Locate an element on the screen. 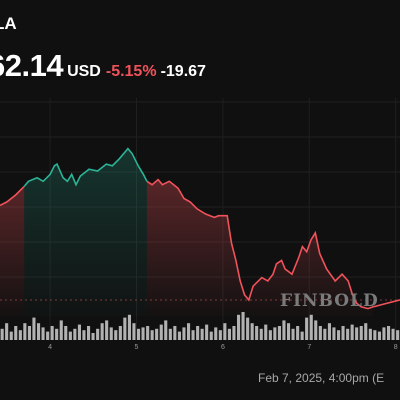  x-tick-label: 6 is located at coordinates (223, 347).